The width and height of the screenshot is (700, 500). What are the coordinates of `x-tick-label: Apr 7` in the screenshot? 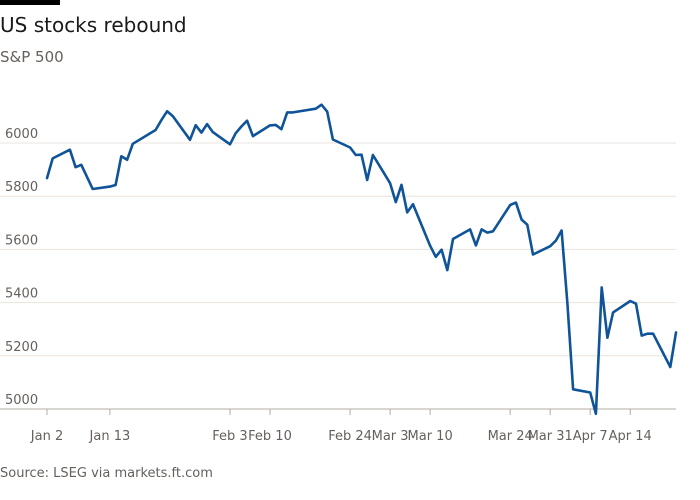 It's located at (590, 436).